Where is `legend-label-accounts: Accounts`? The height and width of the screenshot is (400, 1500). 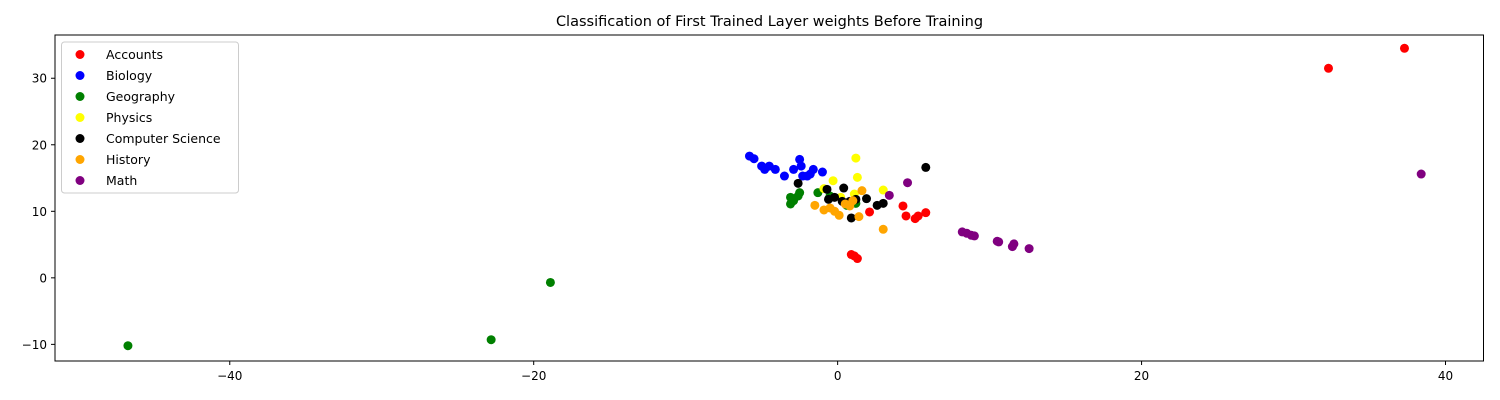
legend-label-accounts: Accounts is located at coordinates (134, 54).